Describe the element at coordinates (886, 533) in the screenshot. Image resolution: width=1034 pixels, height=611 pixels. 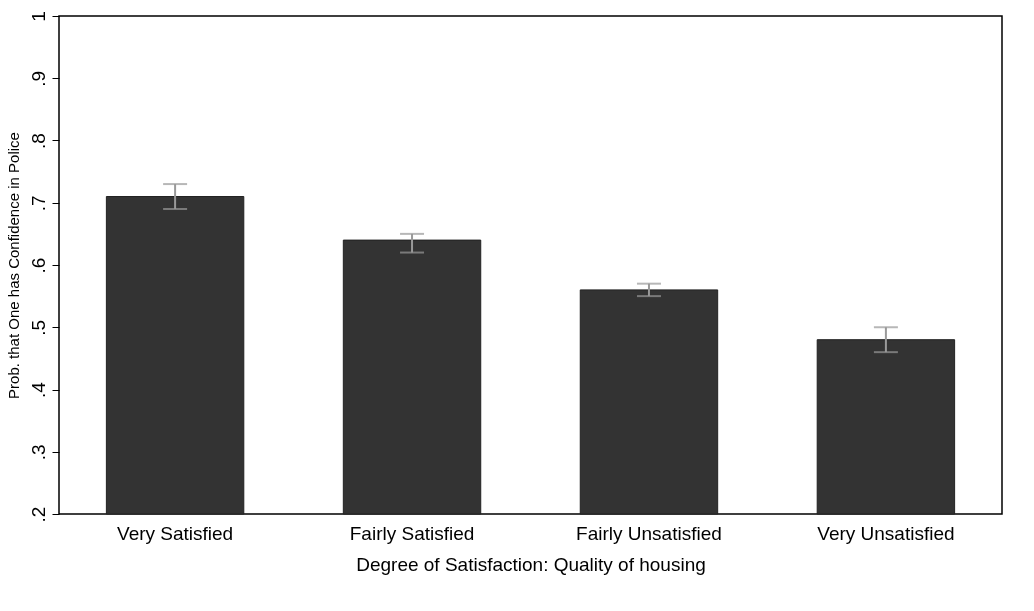
I see `x-tick-label: Very Unsatisfied` at that location.